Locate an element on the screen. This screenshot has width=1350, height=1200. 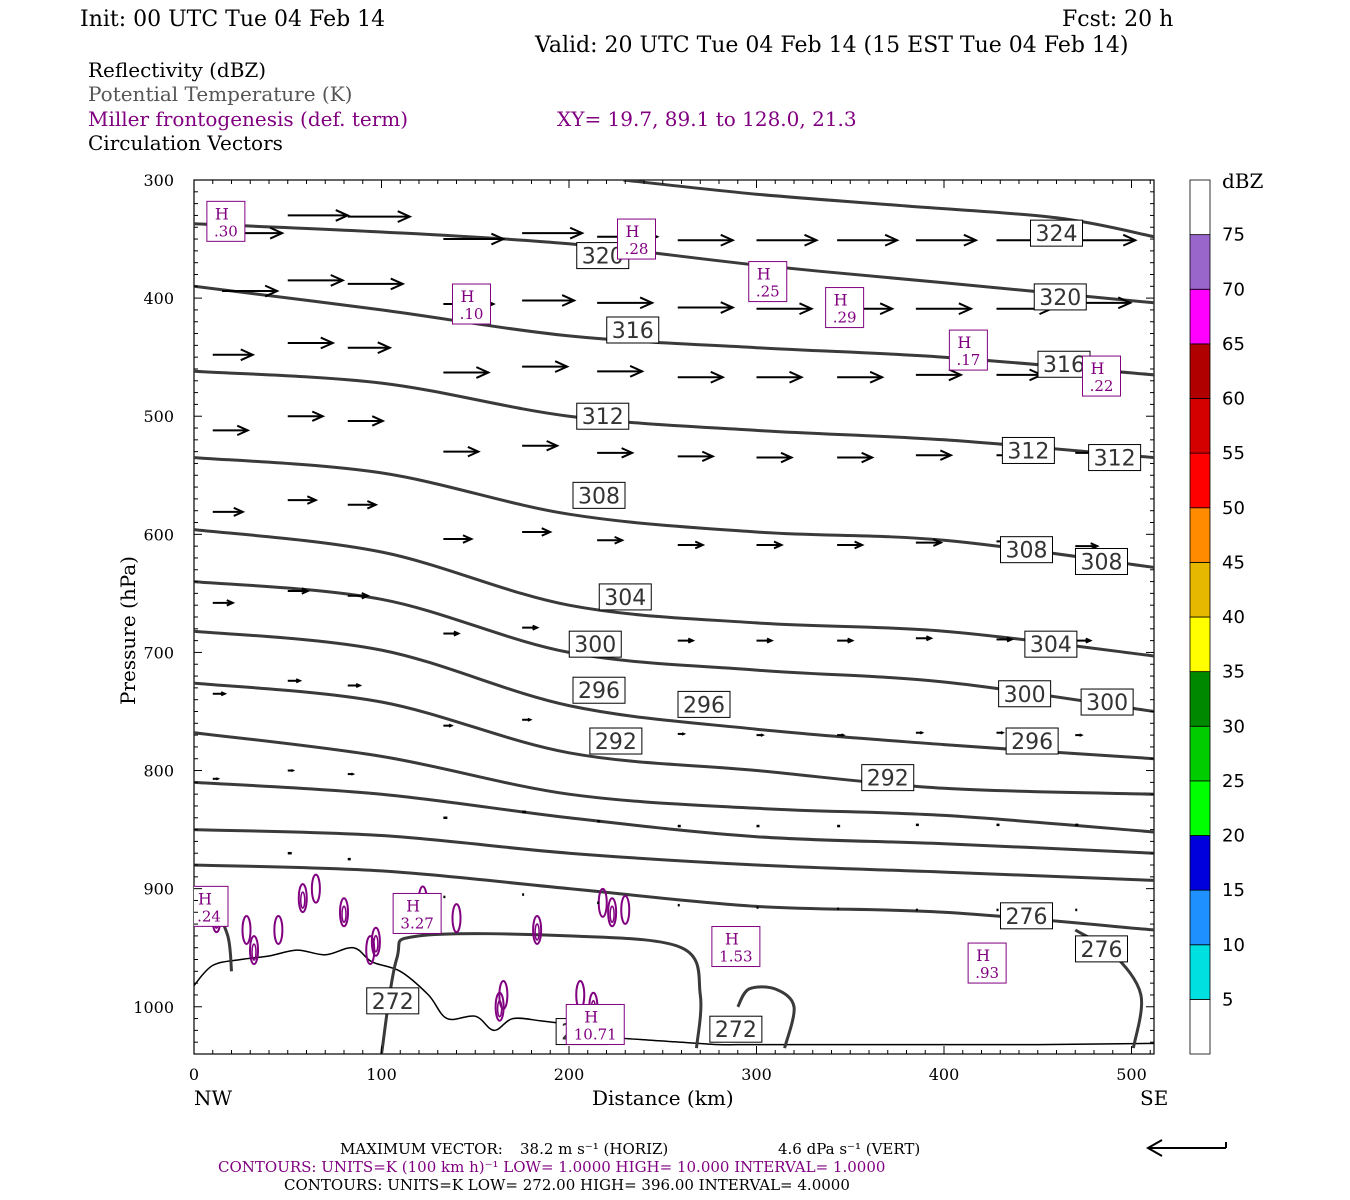
colorbar-level-label: 5 is located at coordinates (1227, 999).